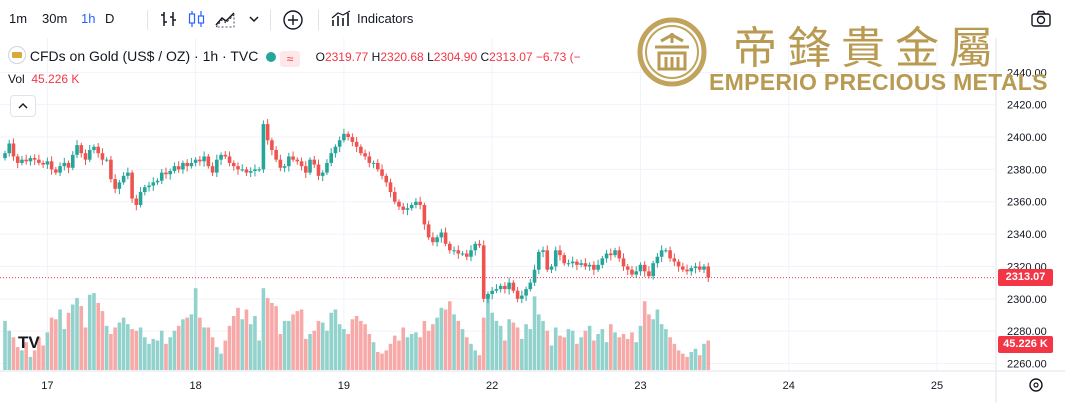  I want to click on bar-chart-type-icon, so click(169, 19).